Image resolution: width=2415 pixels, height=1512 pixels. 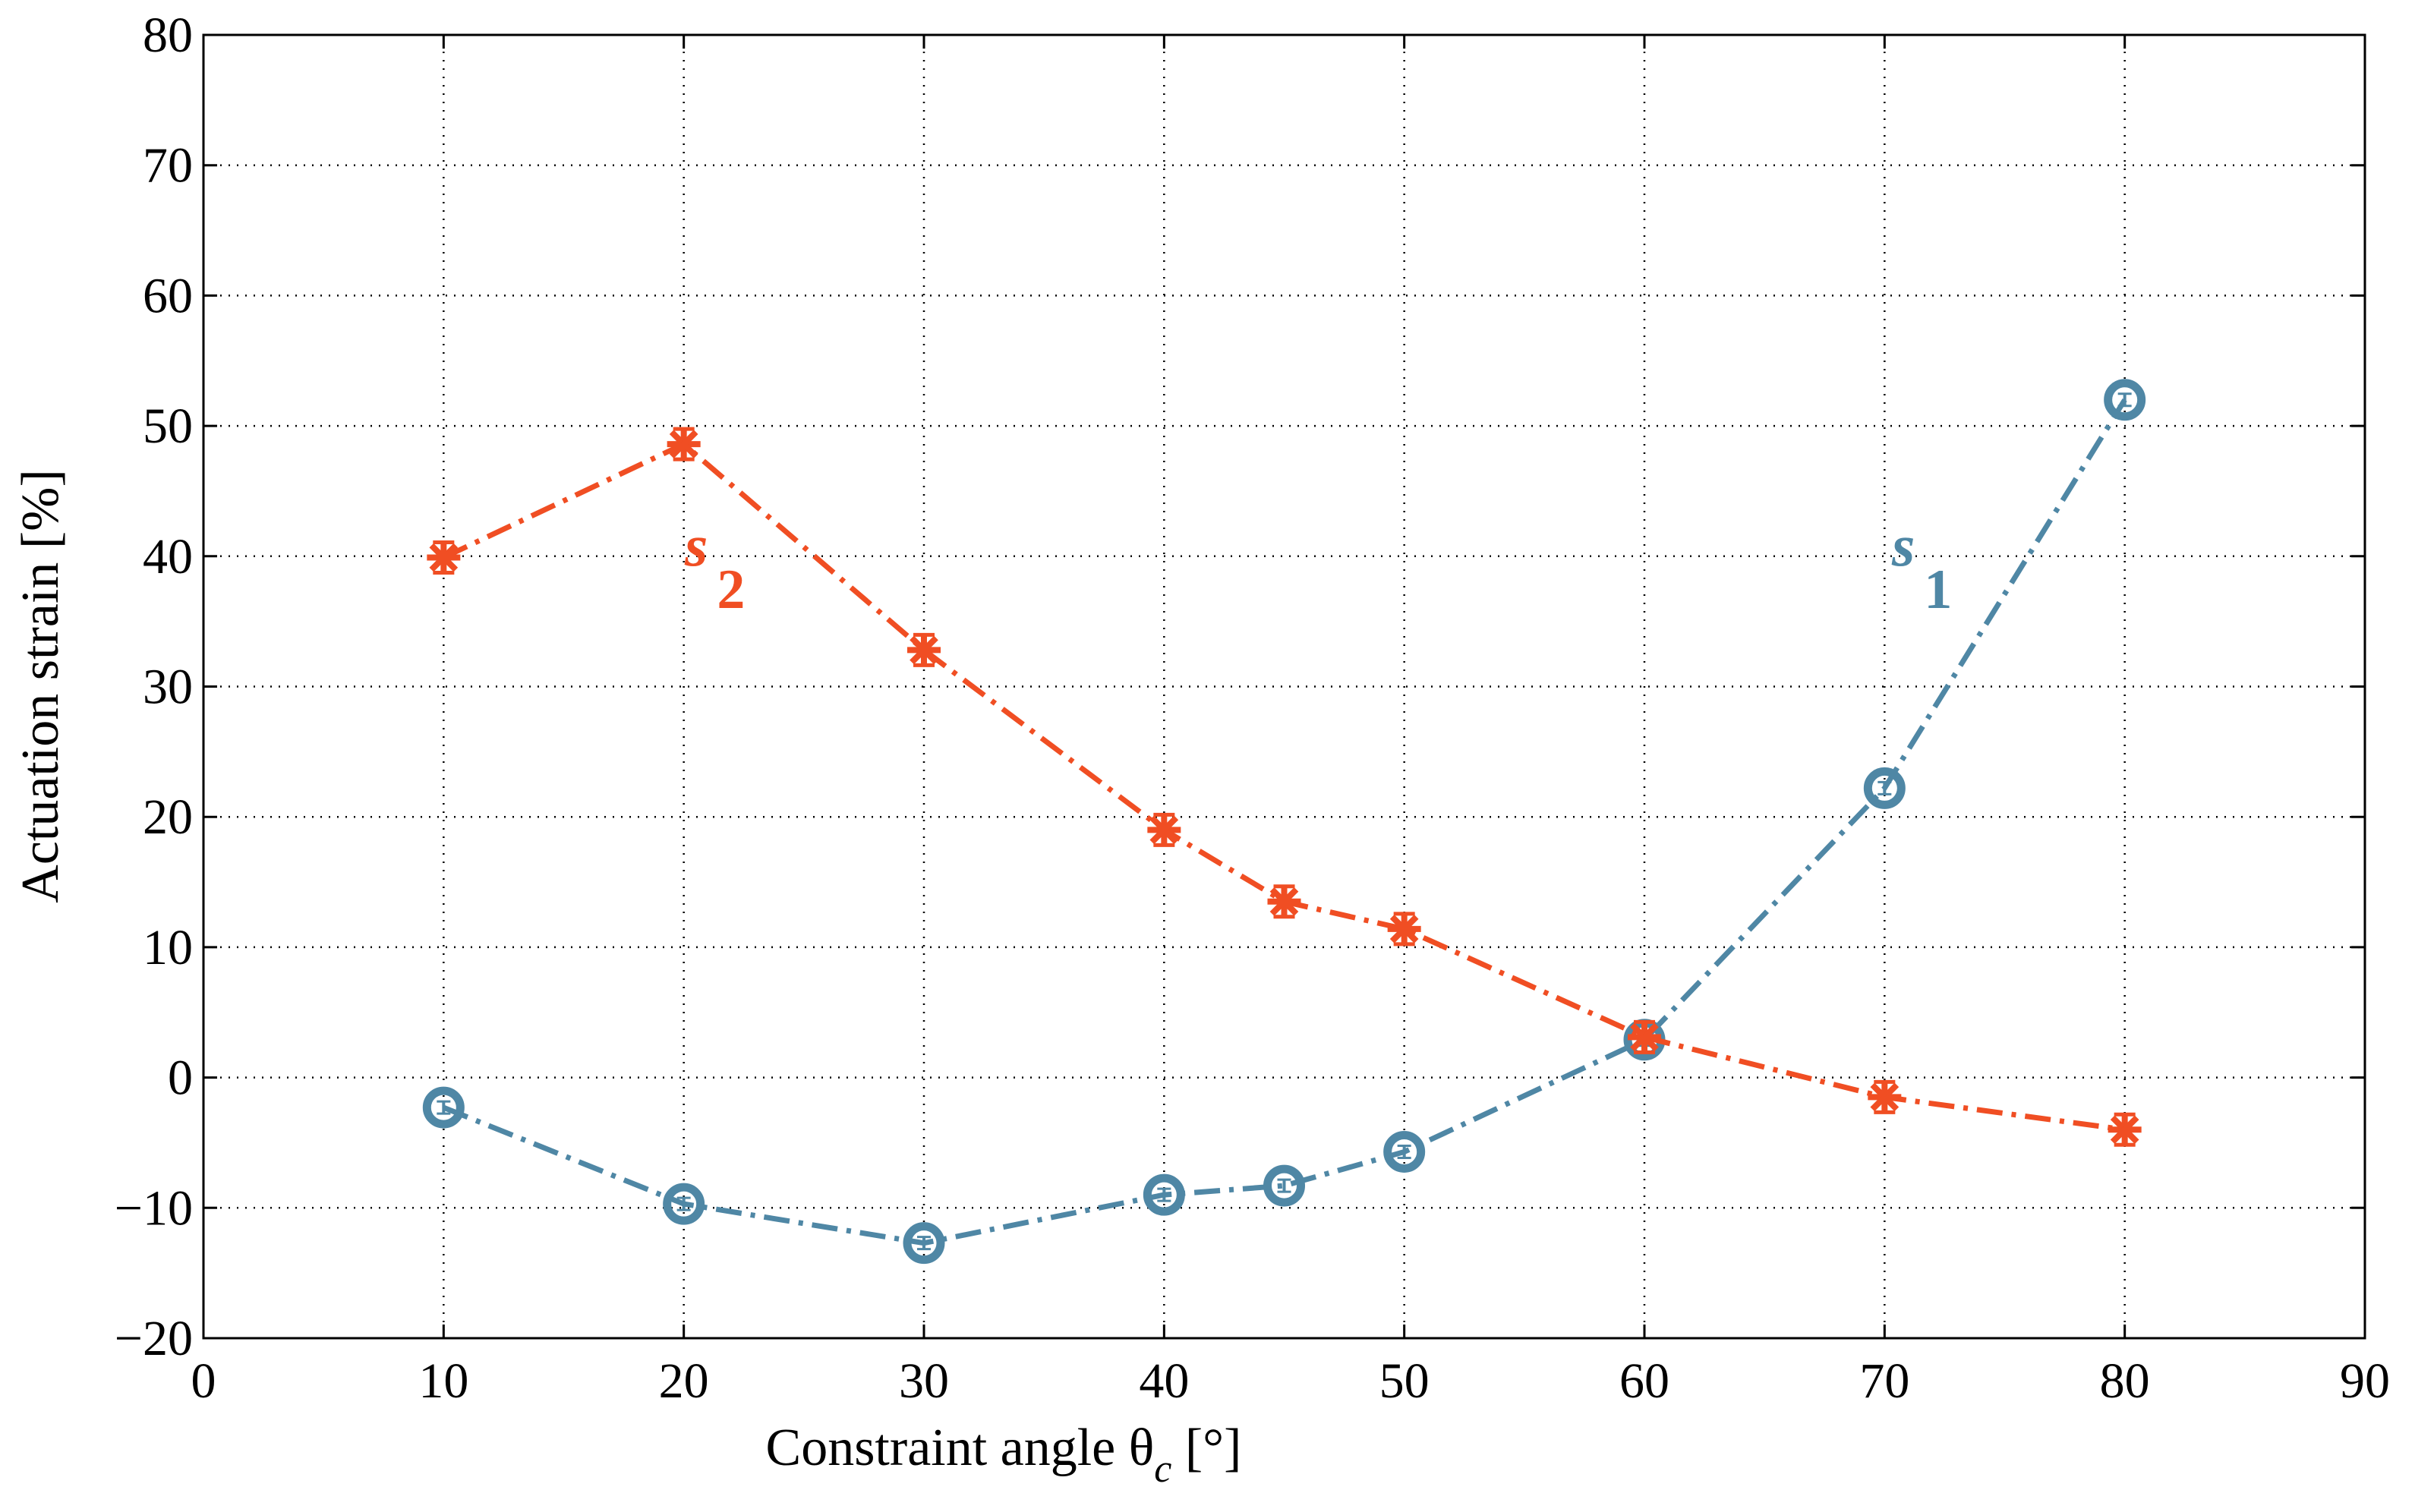 I want to click on x-tick-label: 50, so click(x=1404, y=1381).